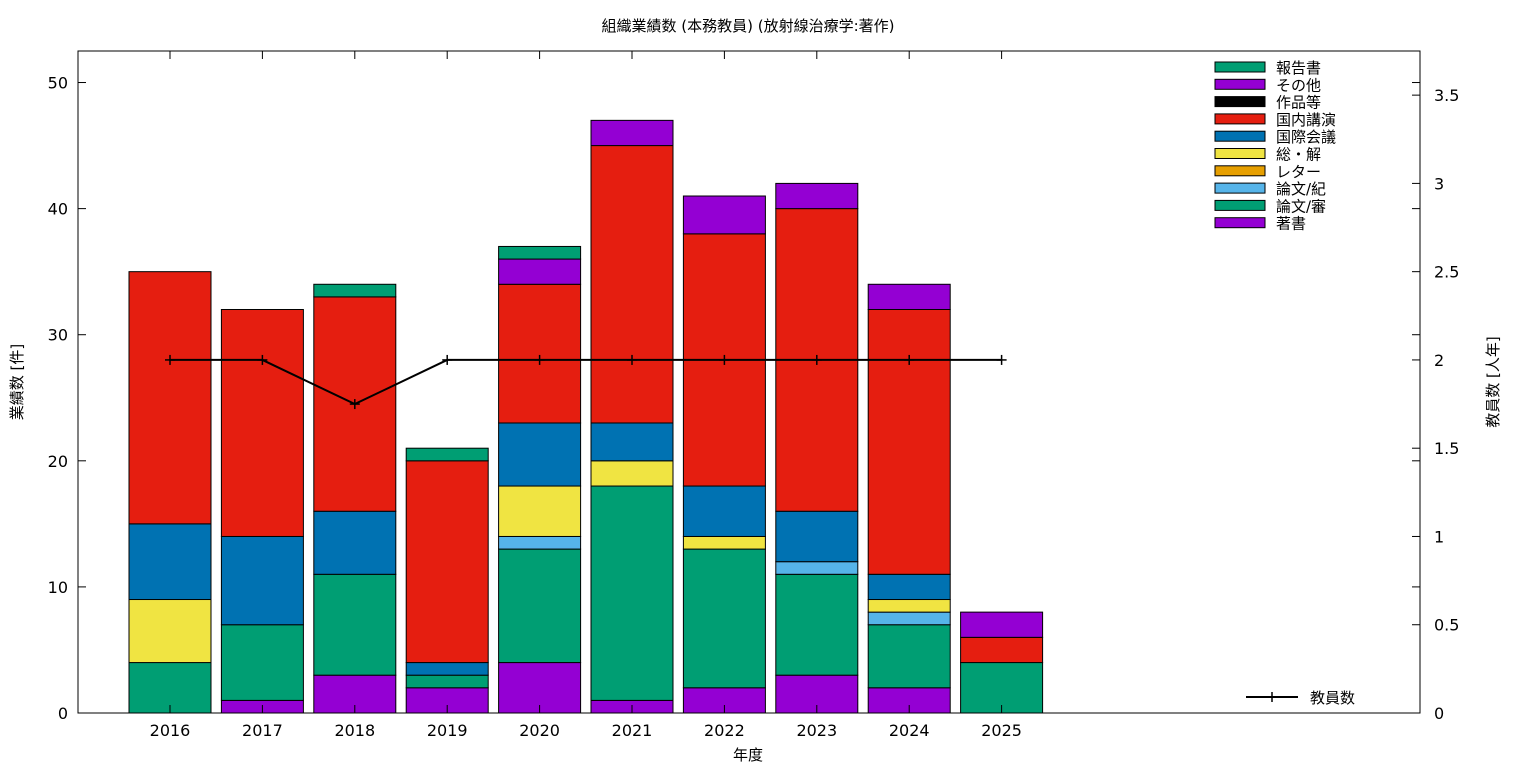 Image resolution: width=1536 pixels, height=768 pixels. Describe the element at coordinates (1298, 155) in the screenshot. I see `legend-label: 総・解` at that location.